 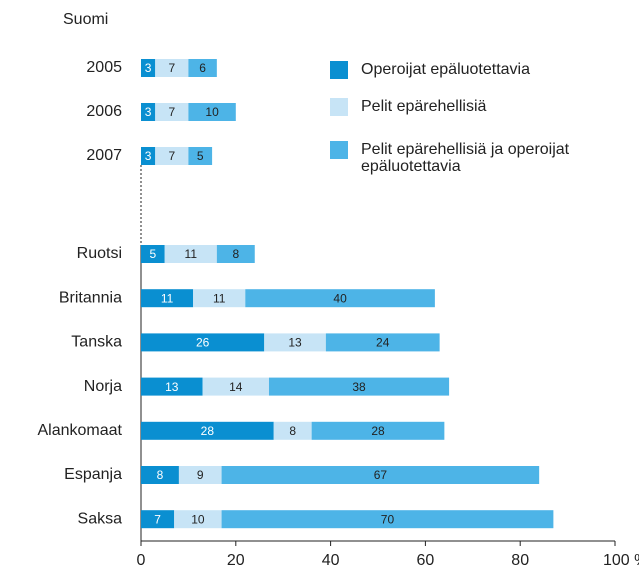 What do you see at coordinates (426, 560) in the screenshot?
I see `x-tick-label: 60` at bounding box center [426, 560].